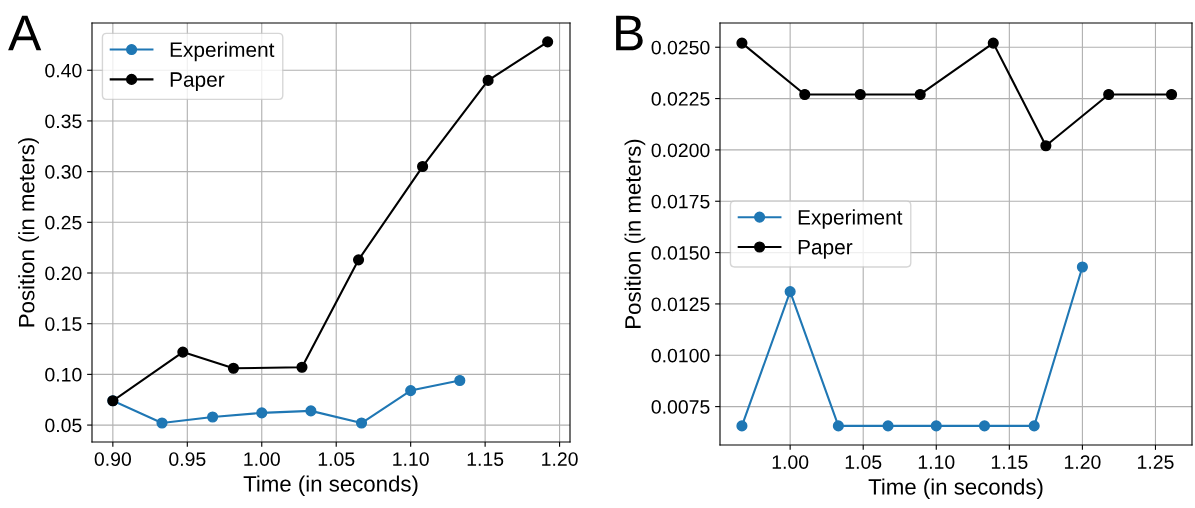  What do you see at coordinates (63, 374) in the screenshot?
I see `y-tick-label: 0.10` at bounding box center [63, 374].